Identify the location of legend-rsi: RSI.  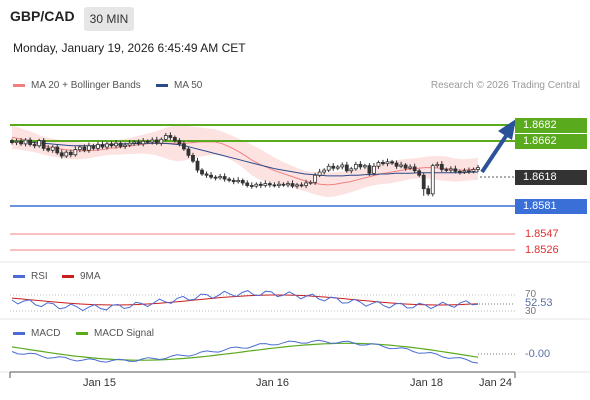
(30, 276).